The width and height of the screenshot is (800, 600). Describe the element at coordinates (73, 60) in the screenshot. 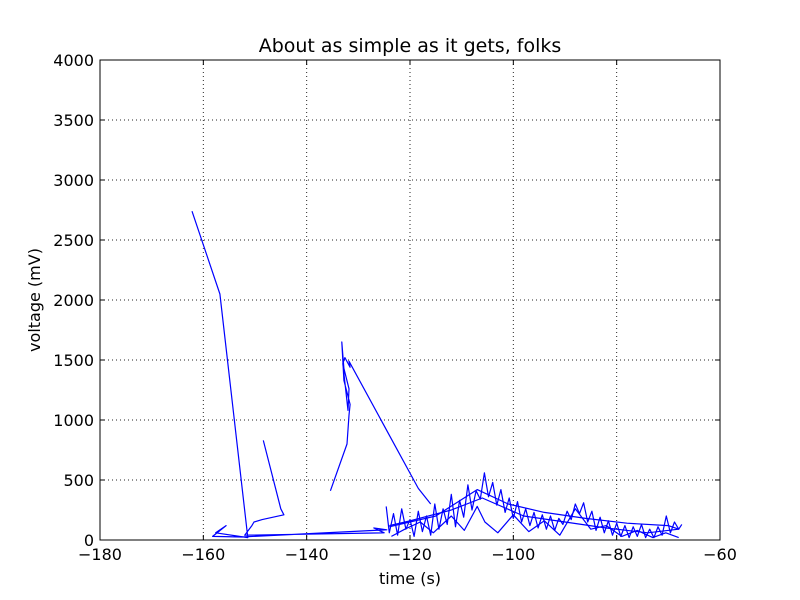

I see `y-tick-label: 4000` at that location.